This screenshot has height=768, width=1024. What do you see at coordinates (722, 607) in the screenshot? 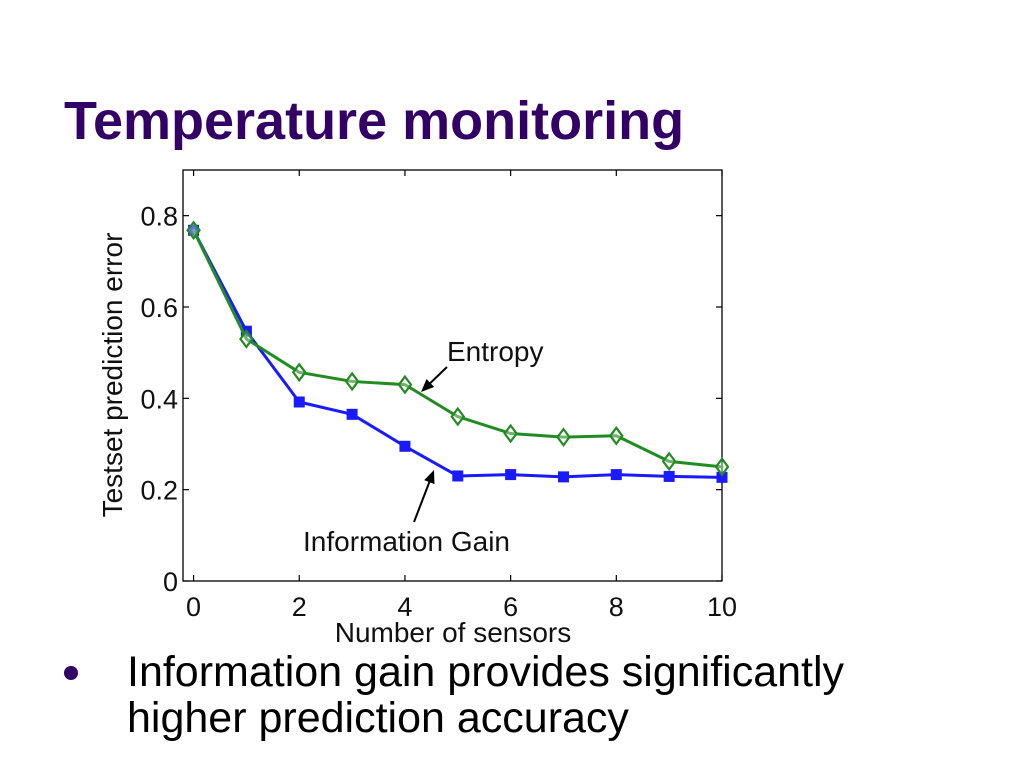
I see `x-tick-label: 10` at bounding box center [722, 607].